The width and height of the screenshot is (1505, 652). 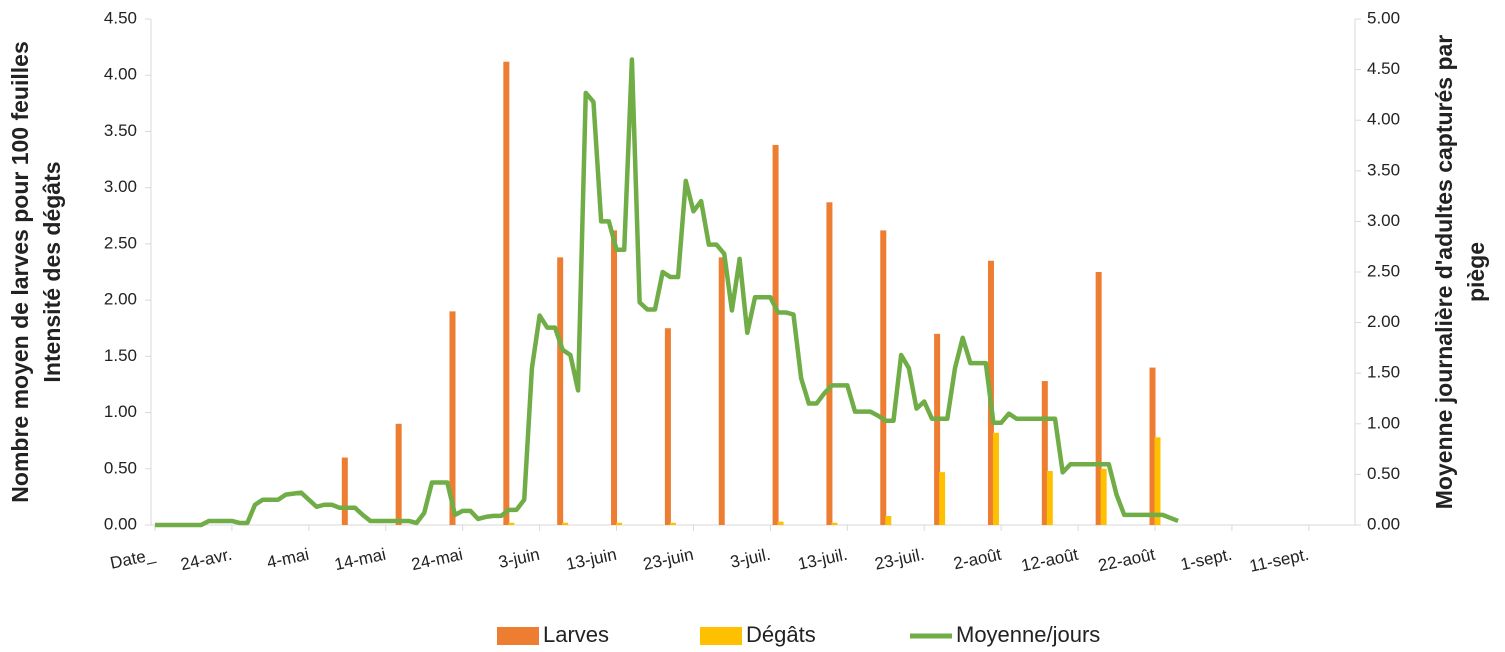 I want to click on y2-tick-label: 3.00, so click(x=1383, y=220).